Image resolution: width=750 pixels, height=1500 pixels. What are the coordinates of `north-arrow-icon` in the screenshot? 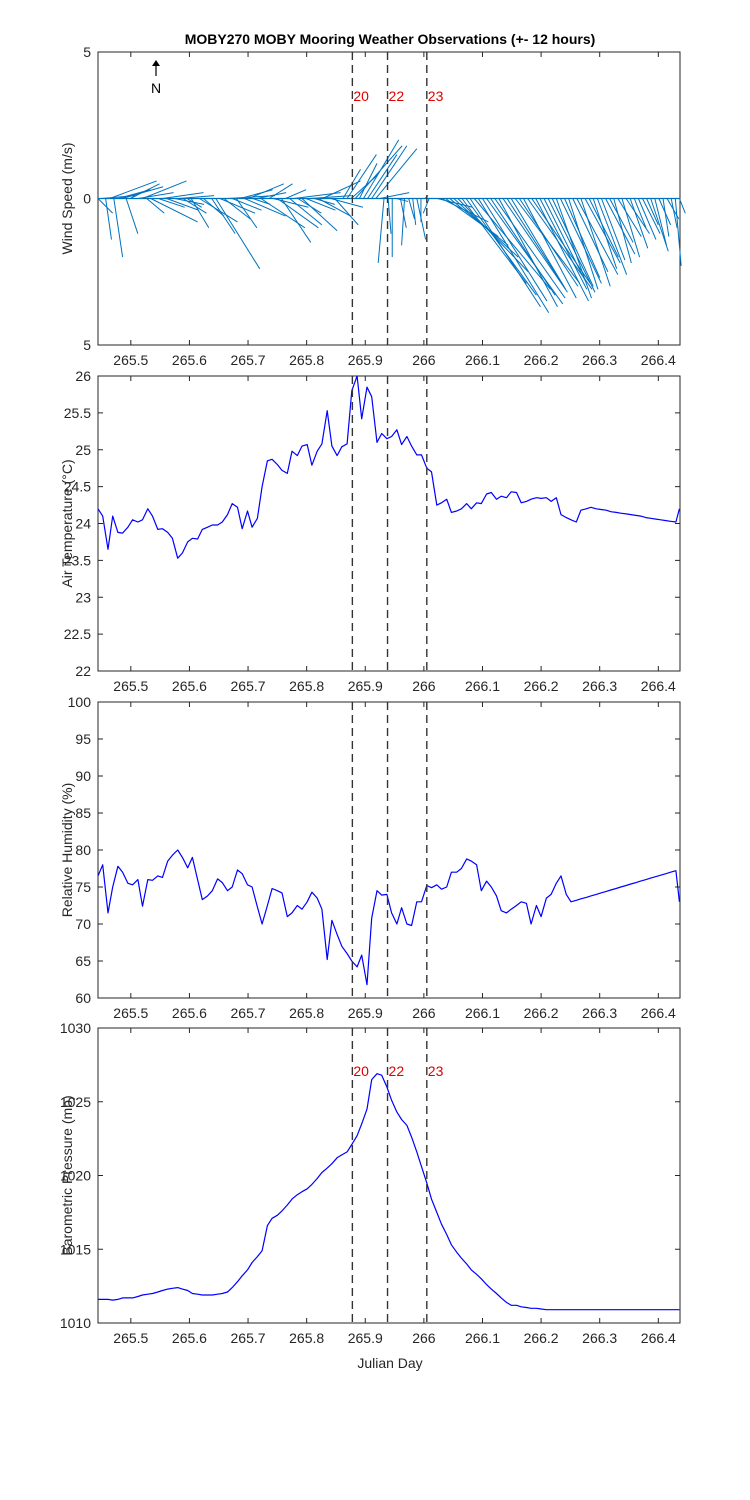 It's located at (156, 63).